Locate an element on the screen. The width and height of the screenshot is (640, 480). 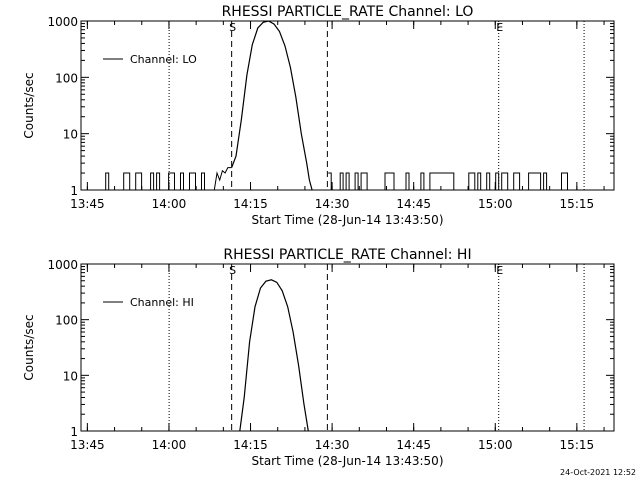
legend-entry: Channel: HI is located at coordinates (162, 302).